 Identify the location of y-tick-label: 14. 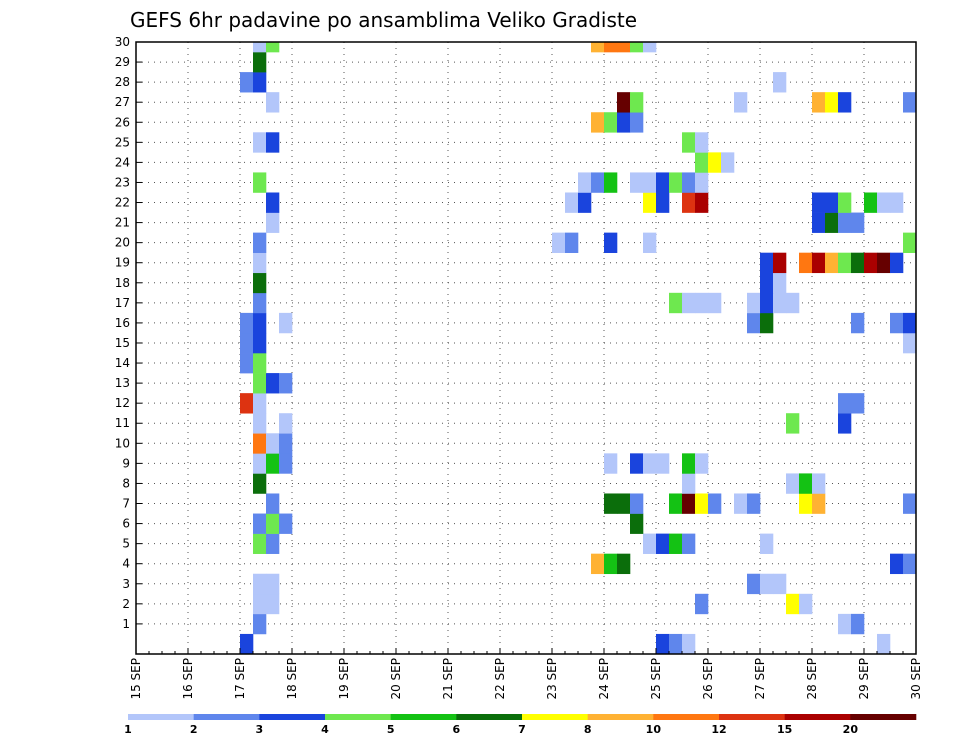
(122, 363).